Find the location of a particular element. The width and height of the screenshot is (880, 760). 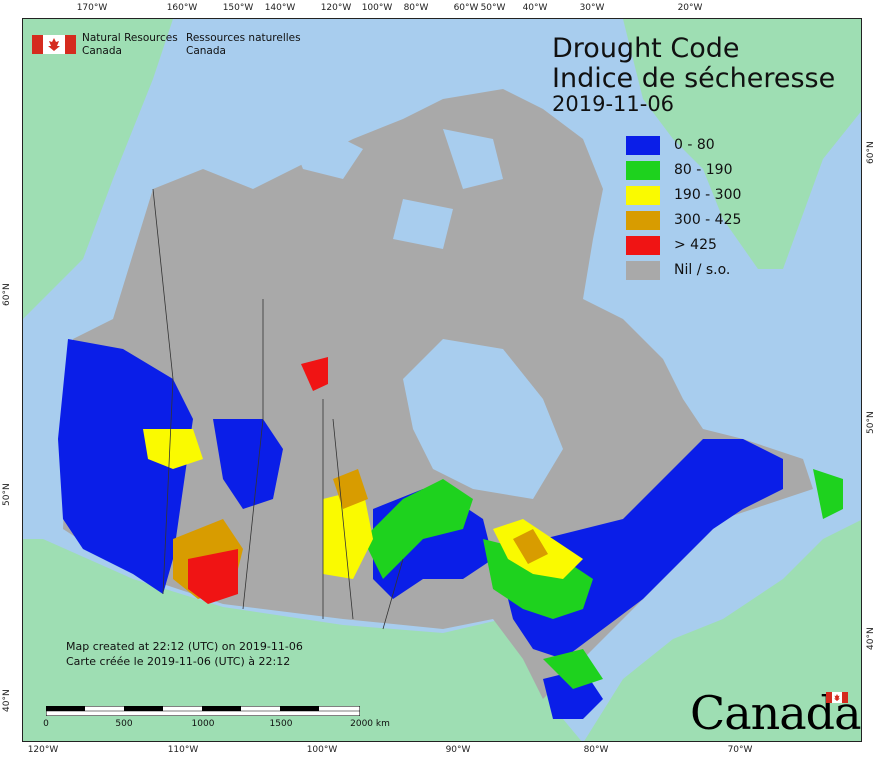

agency-en-line1: Natural Resources is located at coordinates (130, 38).